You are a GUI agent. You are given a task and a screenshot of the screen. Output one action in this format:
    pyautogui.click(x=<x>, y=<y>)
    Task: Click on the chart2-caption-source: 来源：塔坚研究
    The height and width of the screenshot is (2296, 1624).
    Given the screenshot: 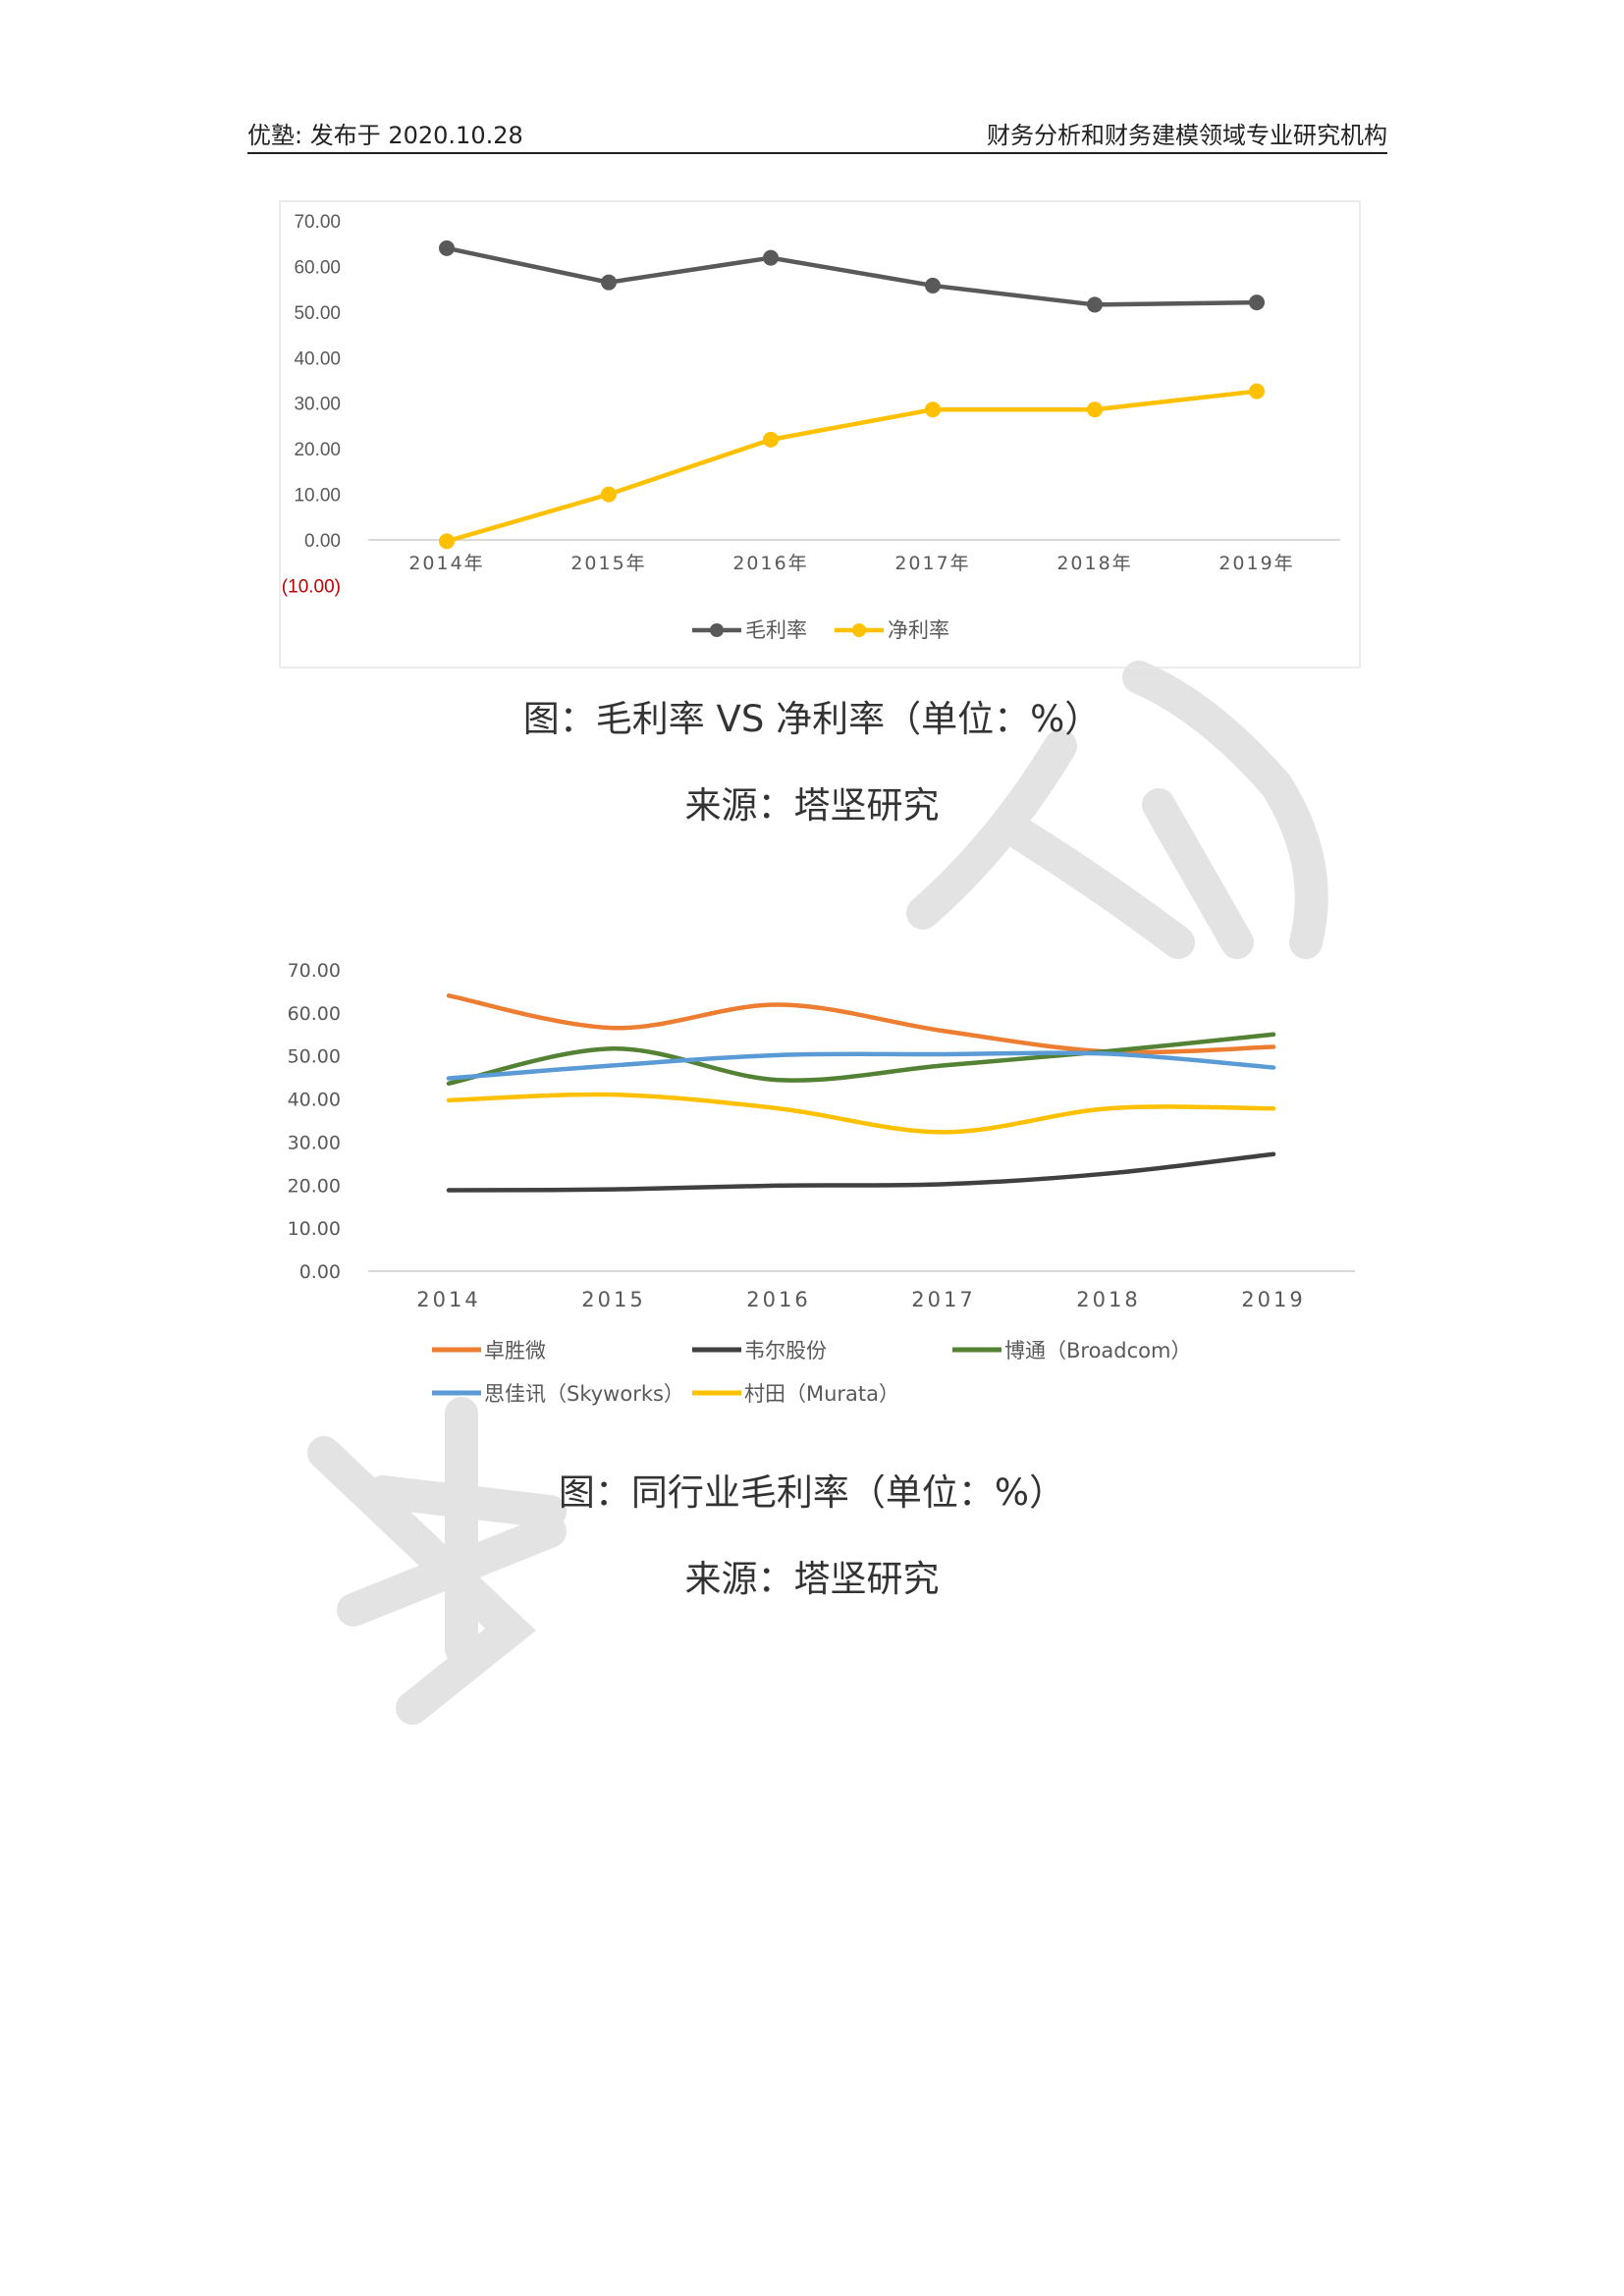 What is the action you would take?
    pyautogui.click(x=812, y=1579)
    